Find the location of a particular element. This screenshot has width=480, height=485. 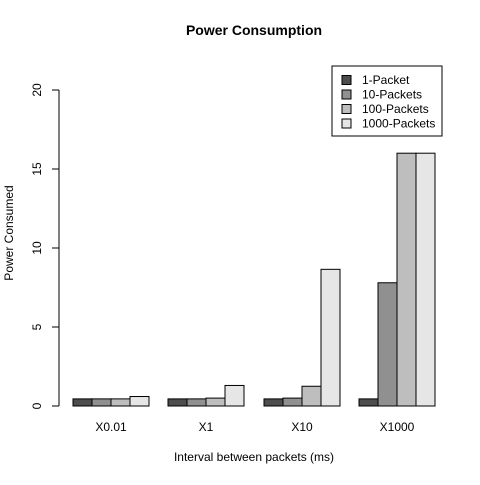

y-axis: 0 5 10 15 20 is located at coordinates (44, 246).